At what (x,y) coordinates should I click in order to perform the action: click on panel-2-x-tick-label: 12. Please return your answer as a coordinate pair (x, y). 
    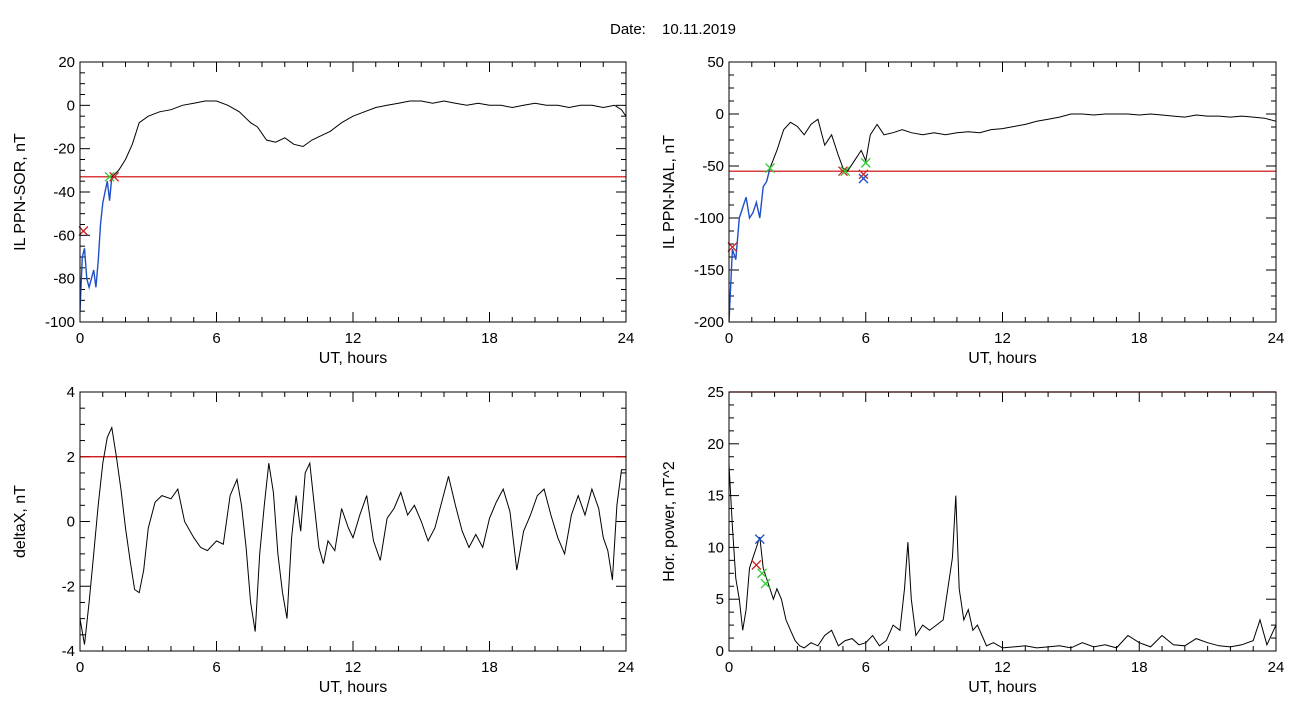
    Looking at the image, I should click on (1002, 338).